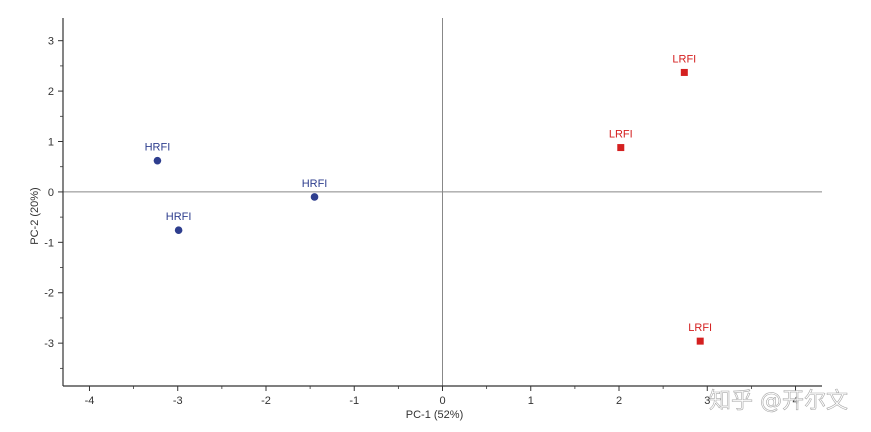  Describe the element at coordinates (51, 42) in the screenshot. I see `y-tick-label: 3` at that location.